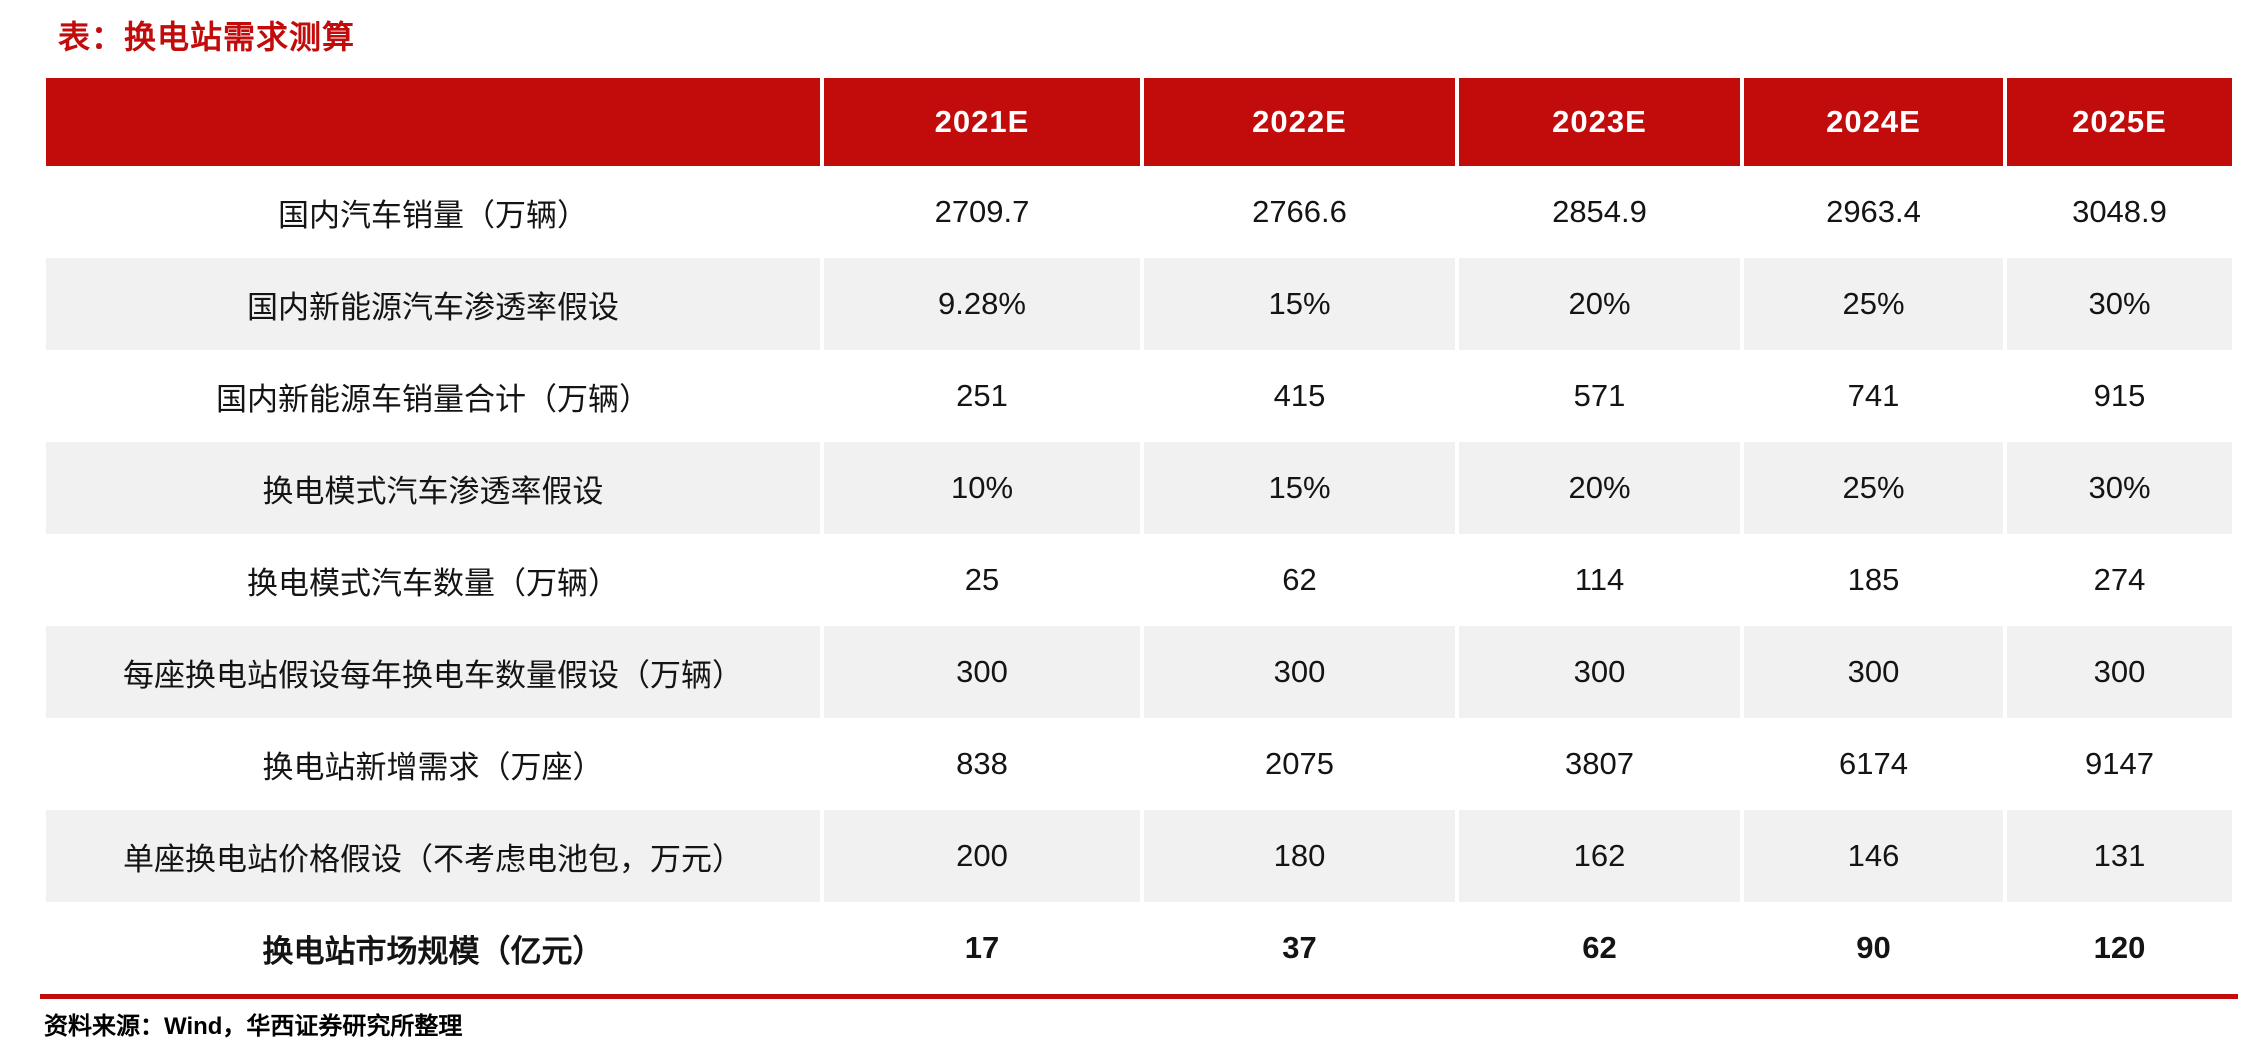 This screenshot has width=2262, height=1064. Describe the element at coordinates (1871, 396) in the screenshot. I see `value-cell: 741` at that location.